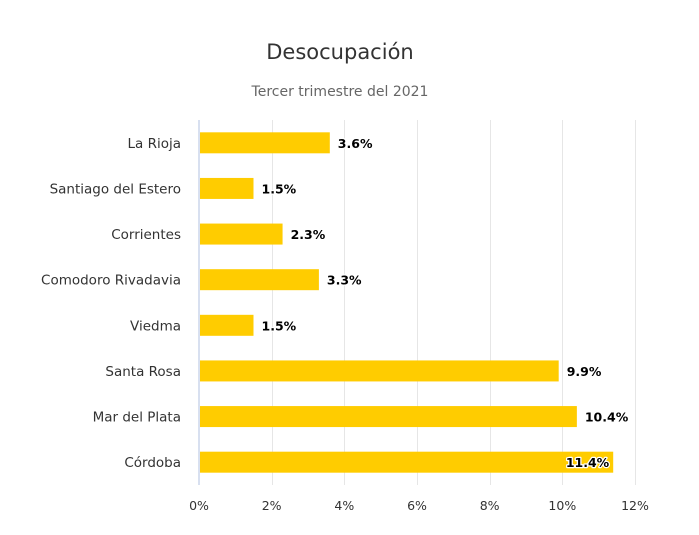 The image size is (699, 535). Describe the element at coordinates (490, 505) in the screenshot. I see `x-tick-label: 8%` at that location.